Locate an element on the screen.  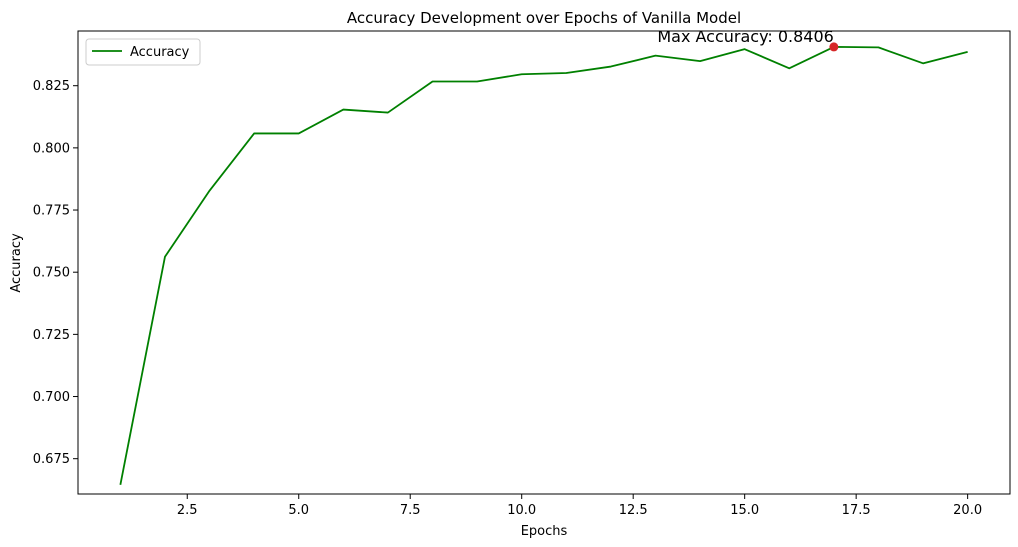
x-tick-label: 7.5 is located at coordinates (410, 510).